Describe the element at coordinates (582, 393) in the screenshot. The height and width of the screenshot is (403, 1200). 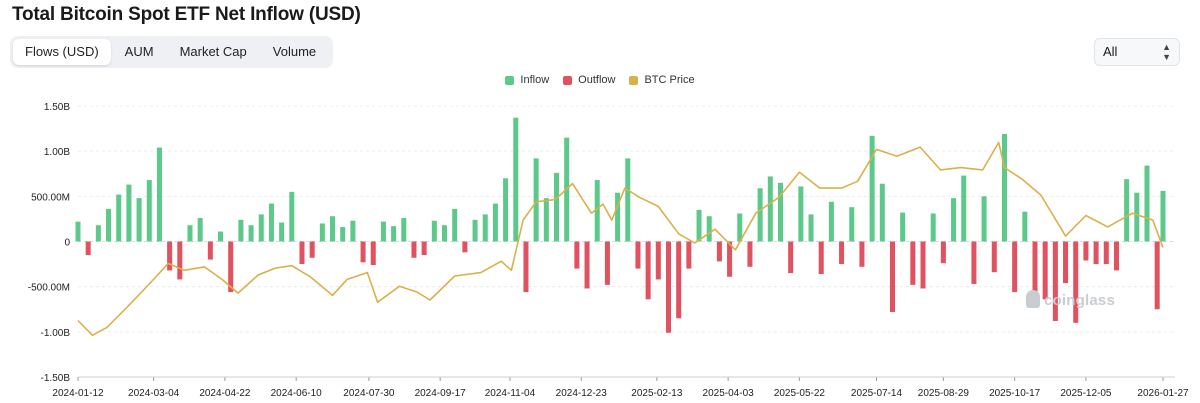
I see `x-tick-label: 2024-12-23` at that location.